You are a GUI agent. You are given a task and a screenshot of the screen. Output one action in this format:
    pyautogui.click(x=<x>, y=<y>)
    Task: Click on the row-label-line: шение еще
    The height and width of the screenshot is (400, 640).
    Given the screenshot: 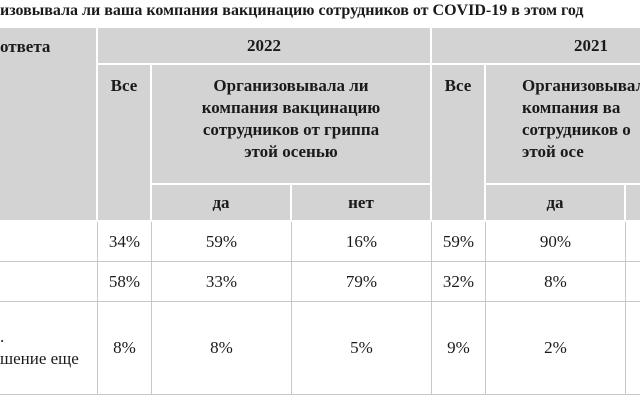 What is the action you would take?
    pyautogui.click(x=39, y=358)
    